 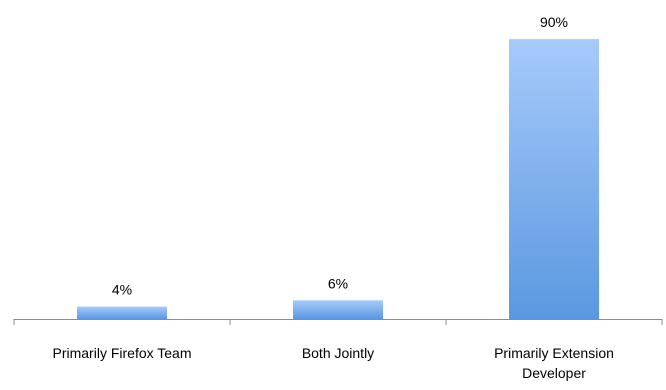 I want to click on x-tick-label-3: Primarily Extension Developer, so click(x=554, y=363).